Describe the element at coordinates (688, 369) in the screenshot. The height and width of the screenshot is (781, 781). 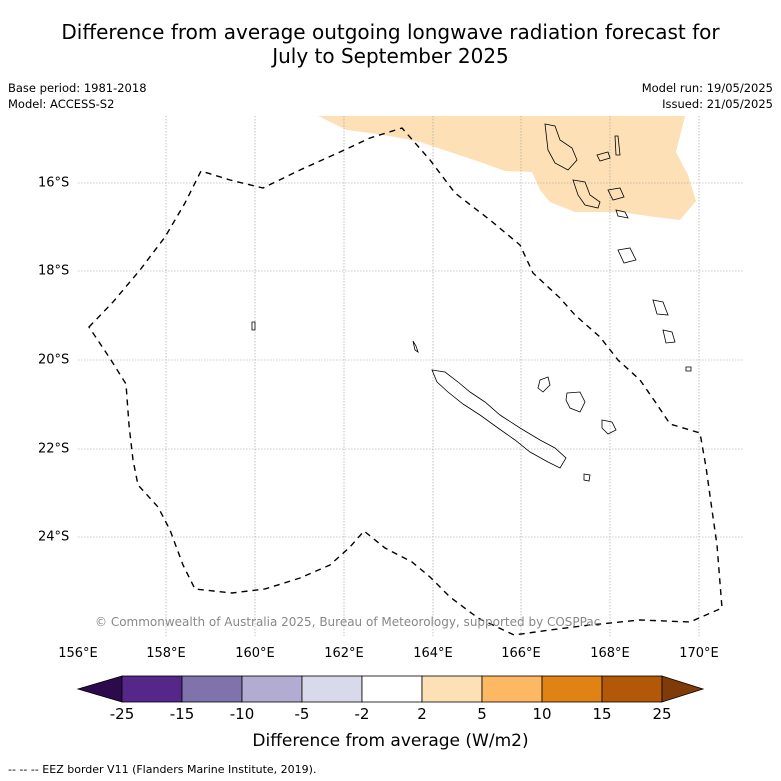
I see `islet-hunter` at that location.